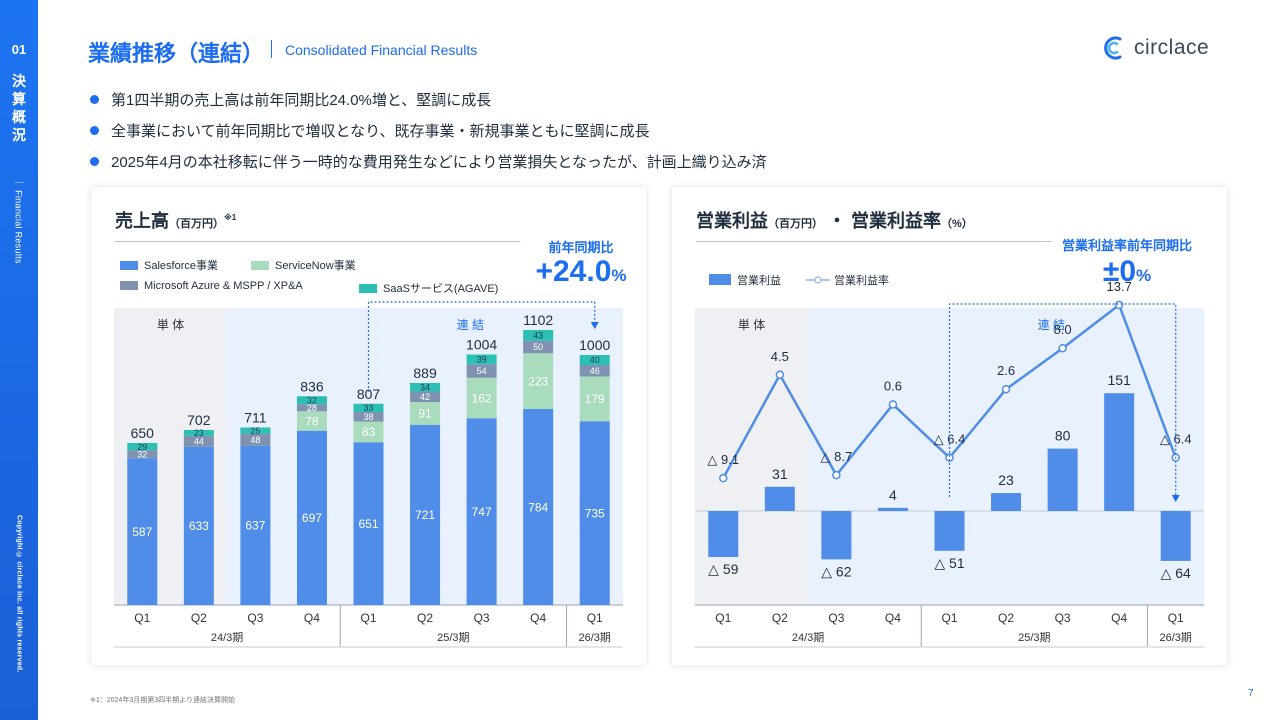 Image resolution: width=1280 pixels, height=720 pixels. I want to click on segment-label: 25, so click(255, 431).